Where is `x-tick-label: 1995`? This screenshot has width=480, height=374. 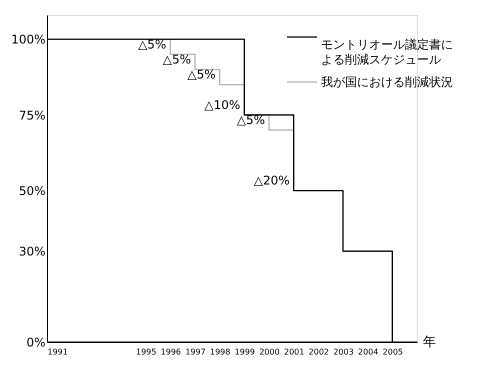 x-tick-label: 1995 is located at coordinates (146, 352).